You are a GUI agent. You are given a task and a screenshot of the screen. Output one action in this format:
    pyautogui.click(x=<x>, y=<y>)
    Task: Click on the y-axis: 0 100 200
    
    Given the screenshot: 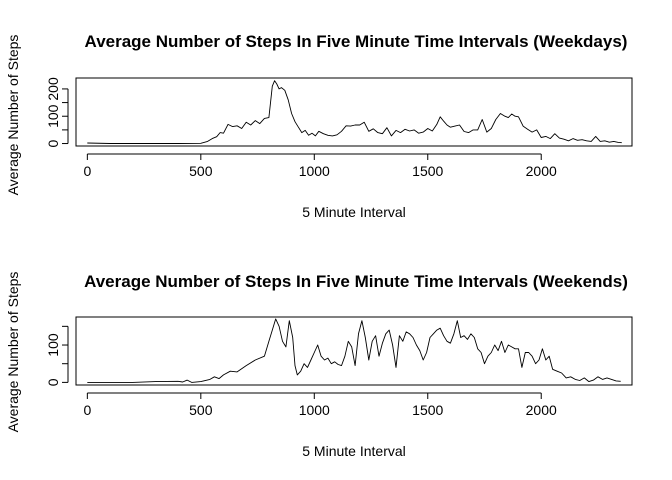 What is the action you would take?
    pyautogui.click(x=57, y=112)
    